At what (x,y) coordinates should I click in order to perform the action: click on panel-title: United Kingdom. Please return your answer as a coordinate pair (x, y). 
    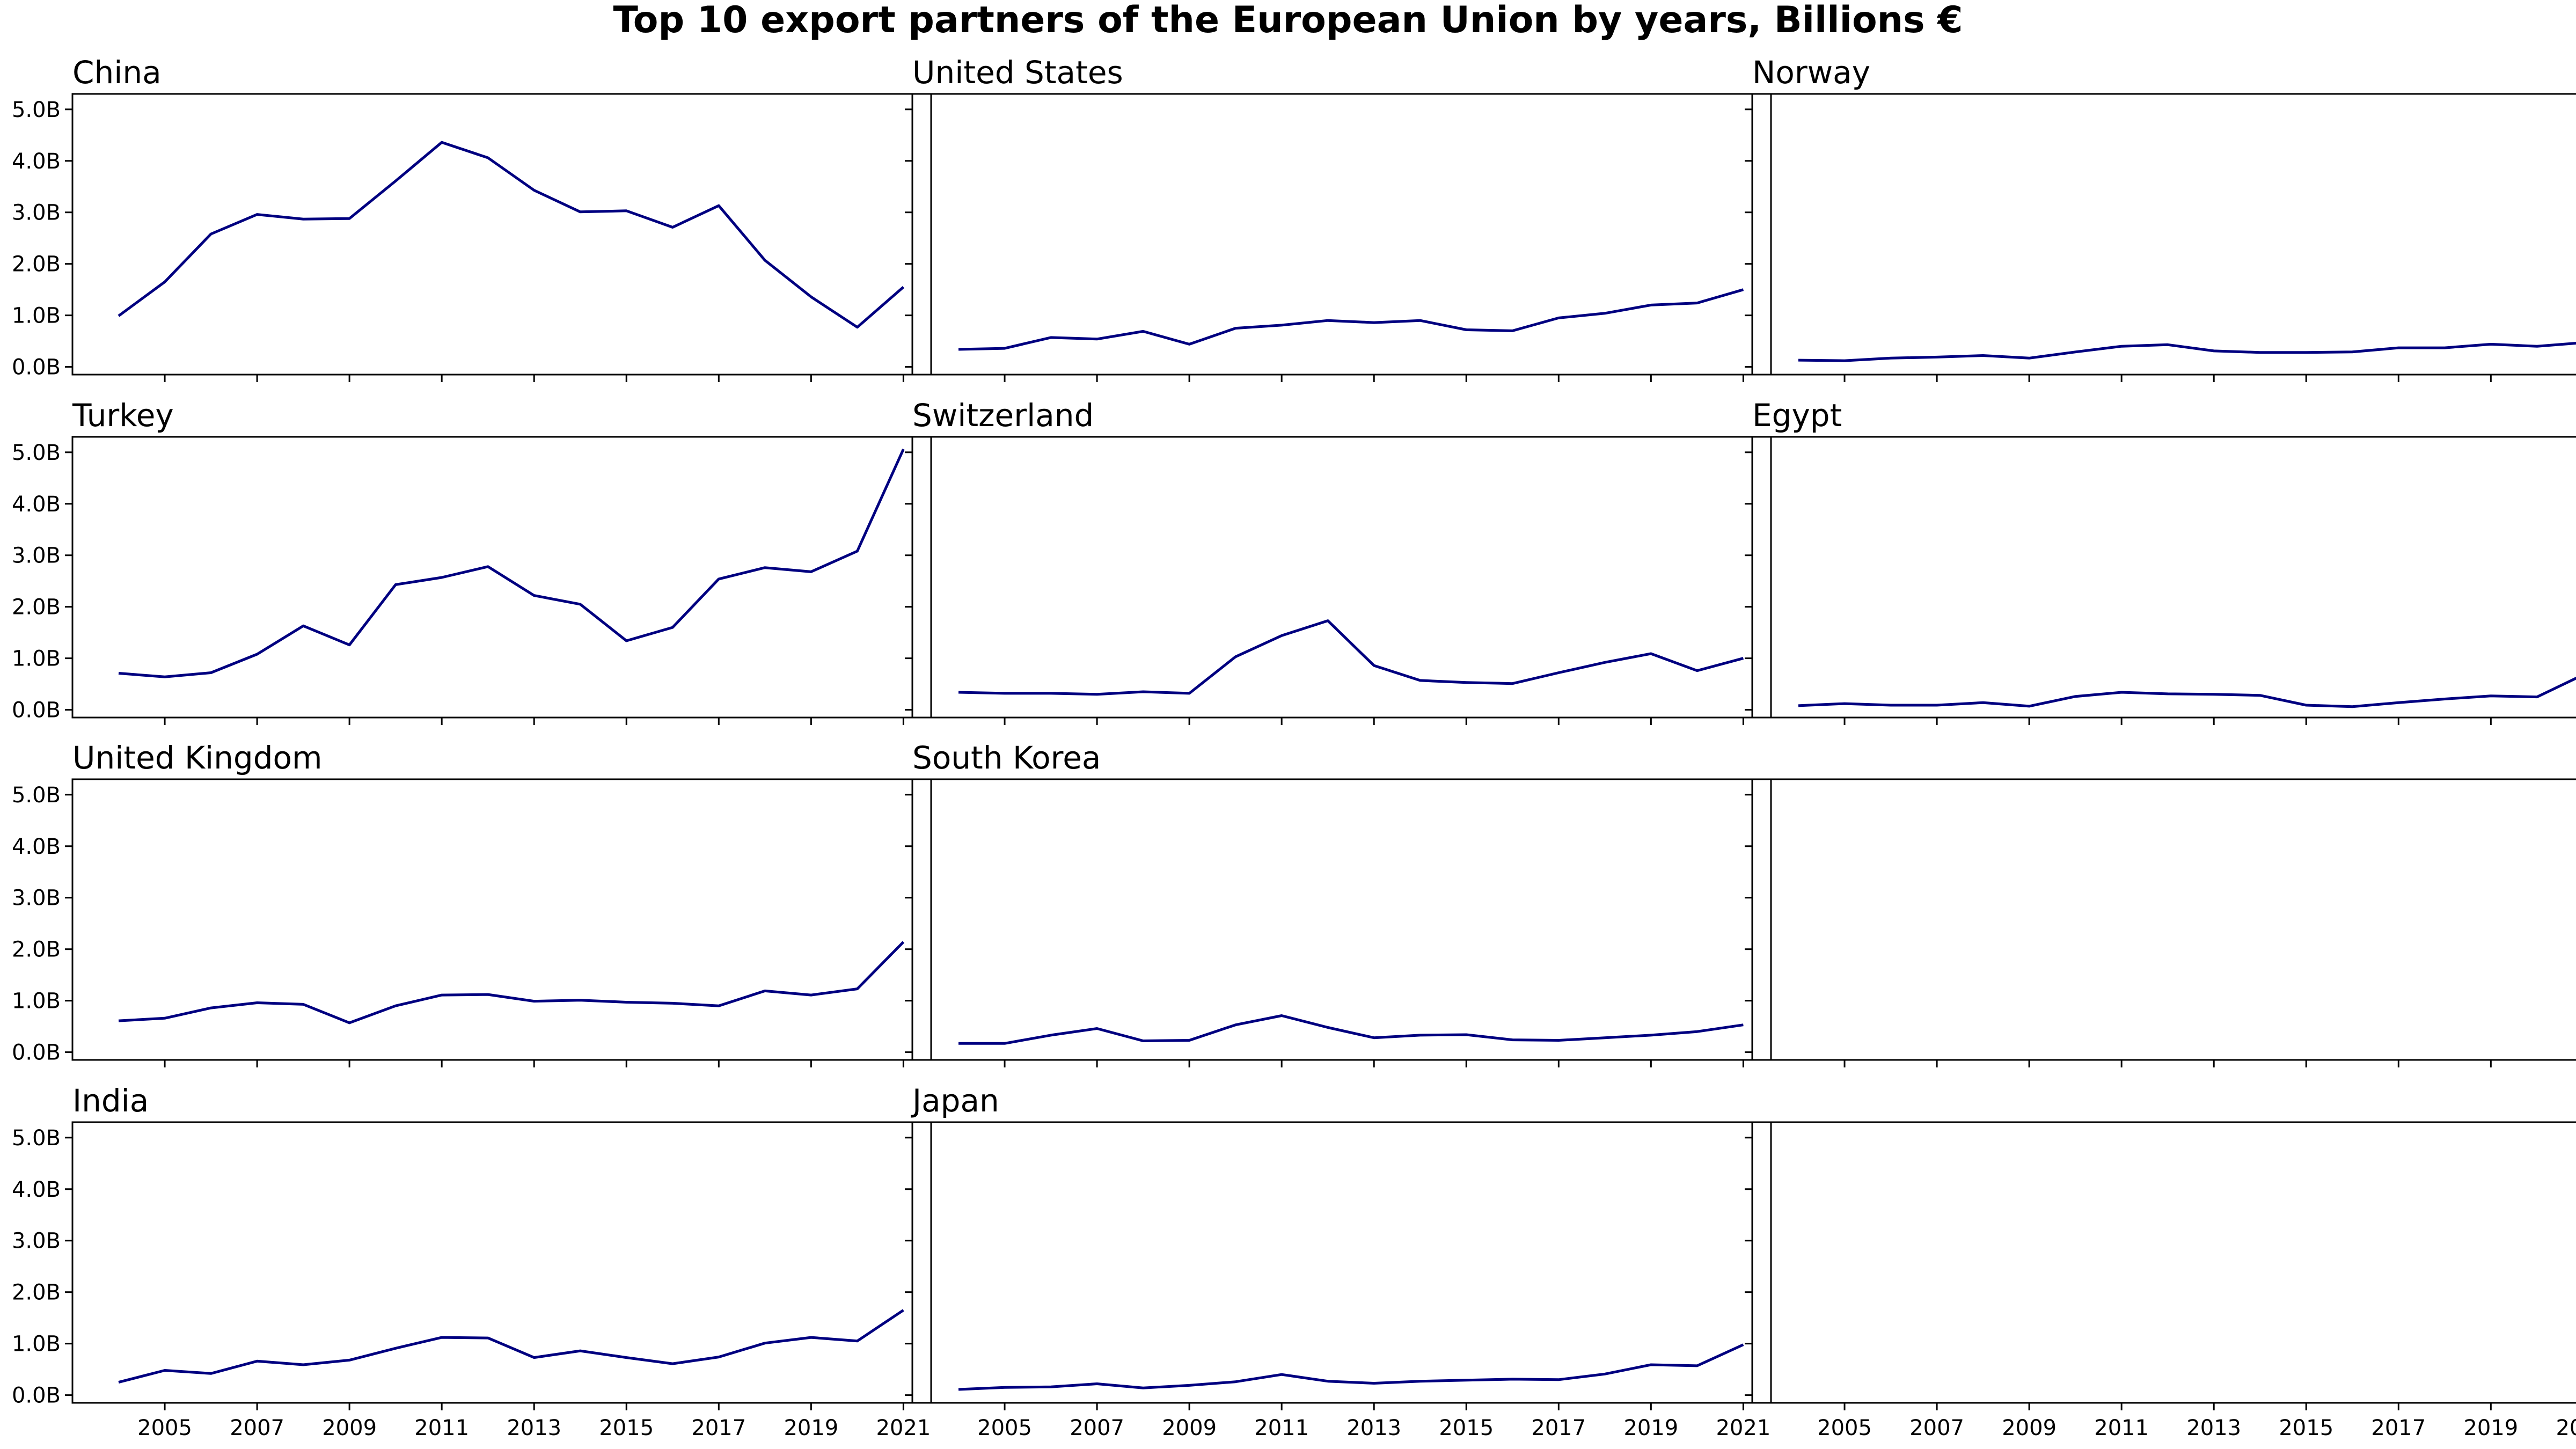
    Looking at the image, I should click on (197, 758).